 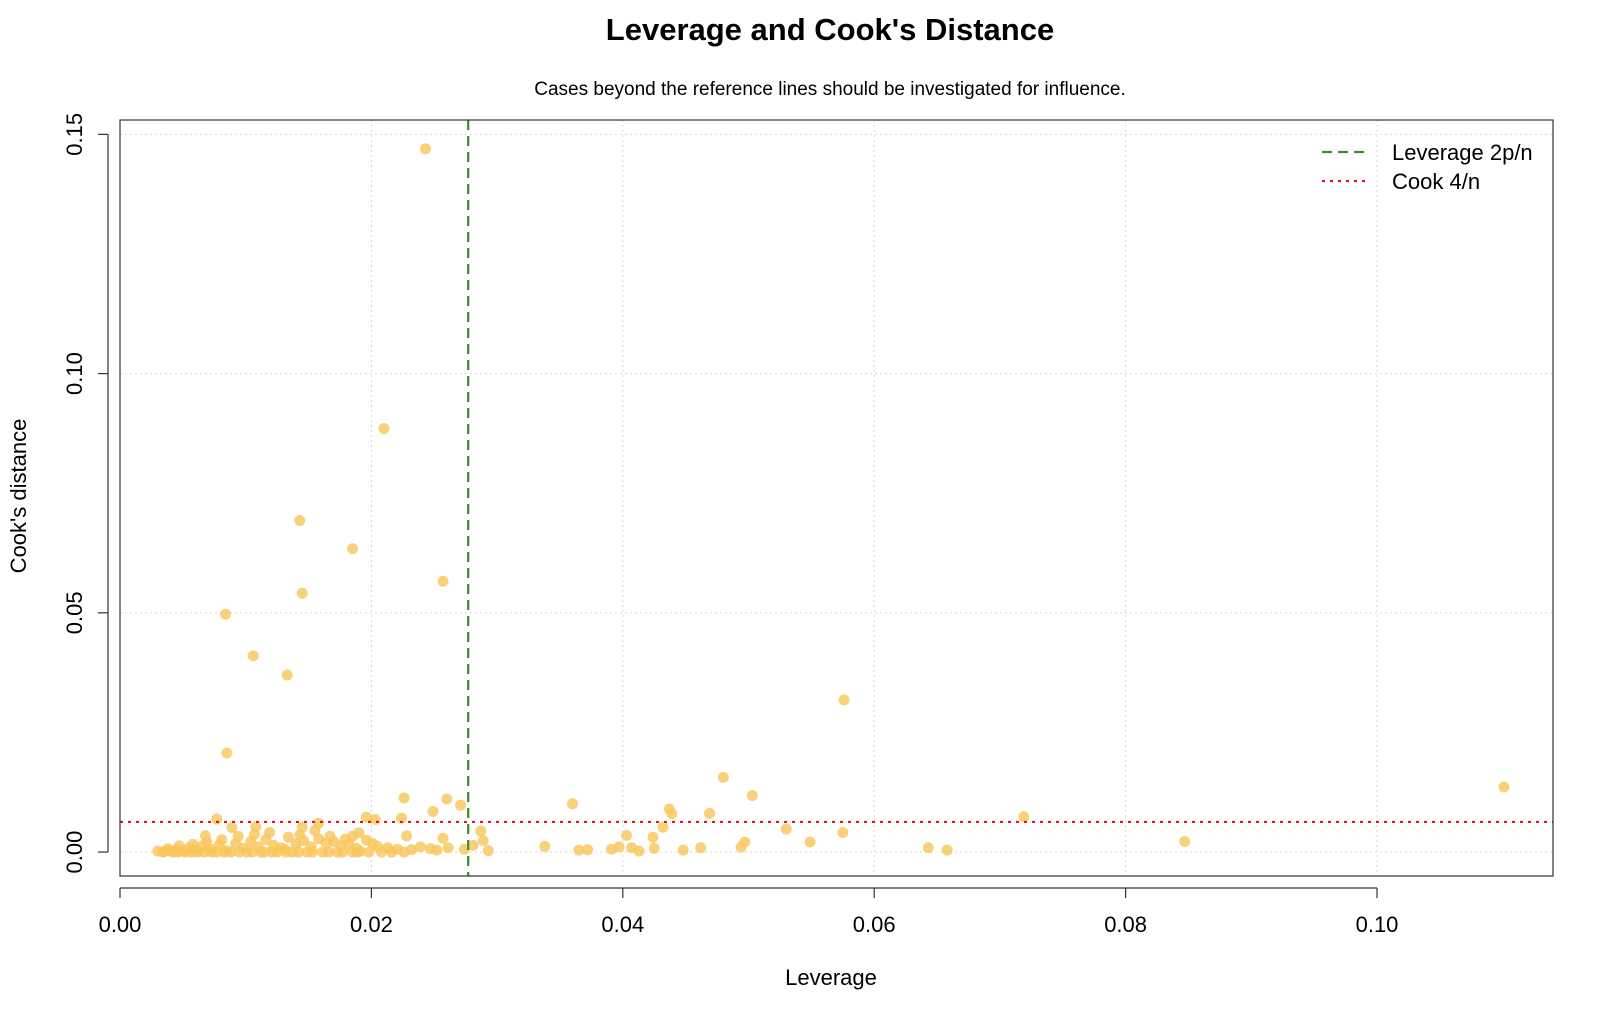 What do you see at coordinates (622, 924) in the screenshot?
I see `x-tick-label: 0.04` at bounding box center [622, 924].